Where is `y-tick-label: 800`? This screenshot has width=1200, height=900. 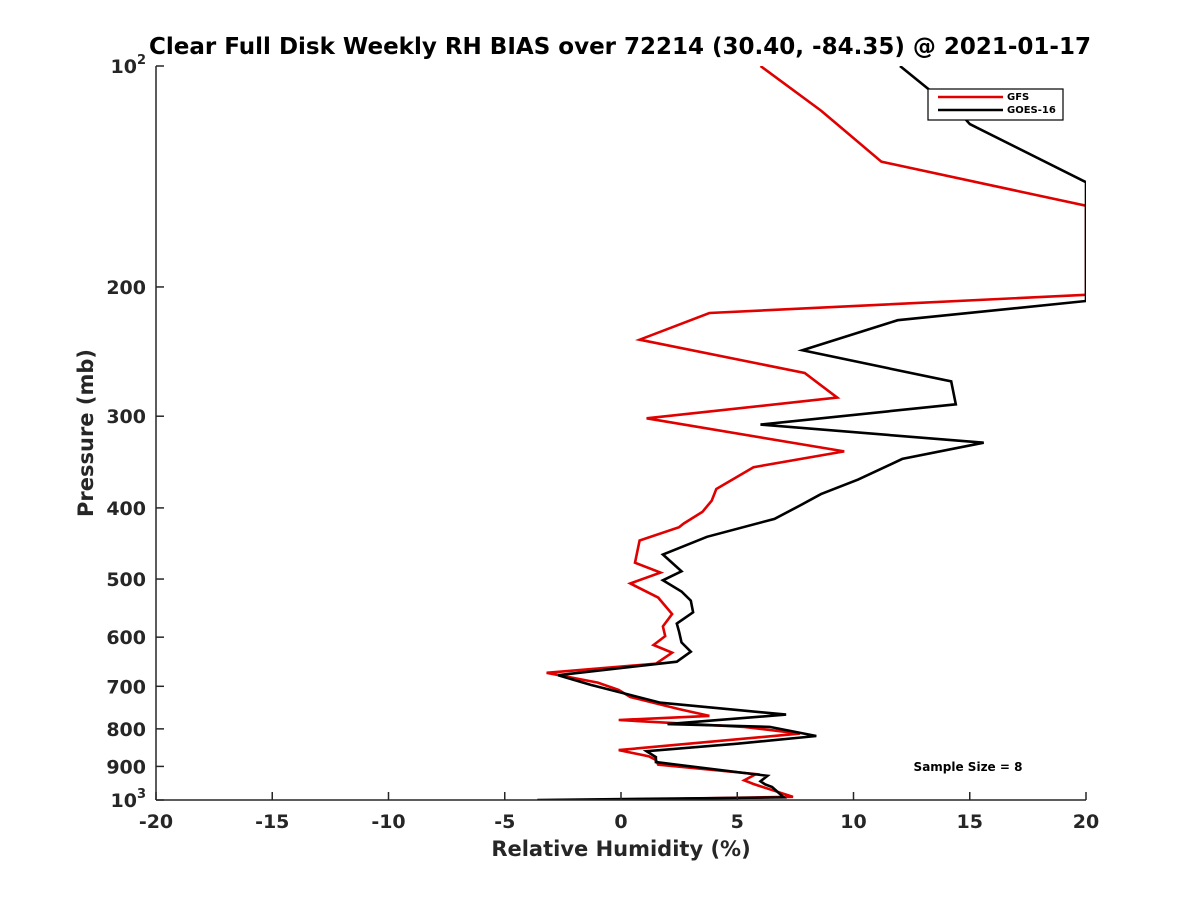
y-tick-label: 800 is located at coordinates (126, 730).